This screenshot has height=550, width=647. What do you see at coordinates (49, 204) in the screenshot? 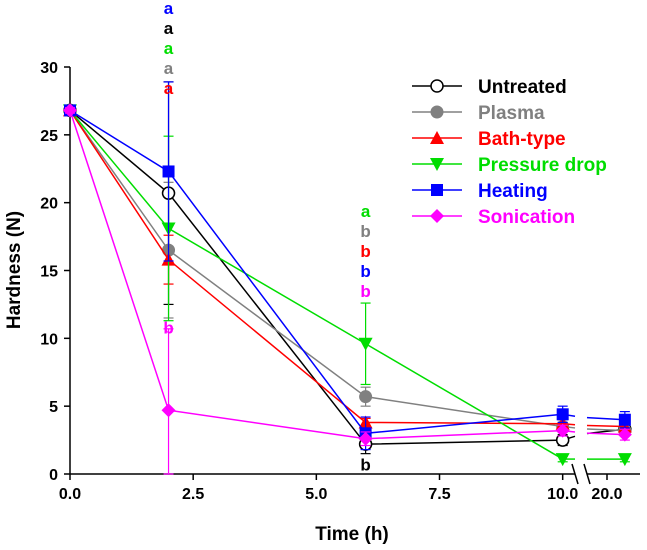
I see `y-tick-label: 20` at bounding box center [49, 204].